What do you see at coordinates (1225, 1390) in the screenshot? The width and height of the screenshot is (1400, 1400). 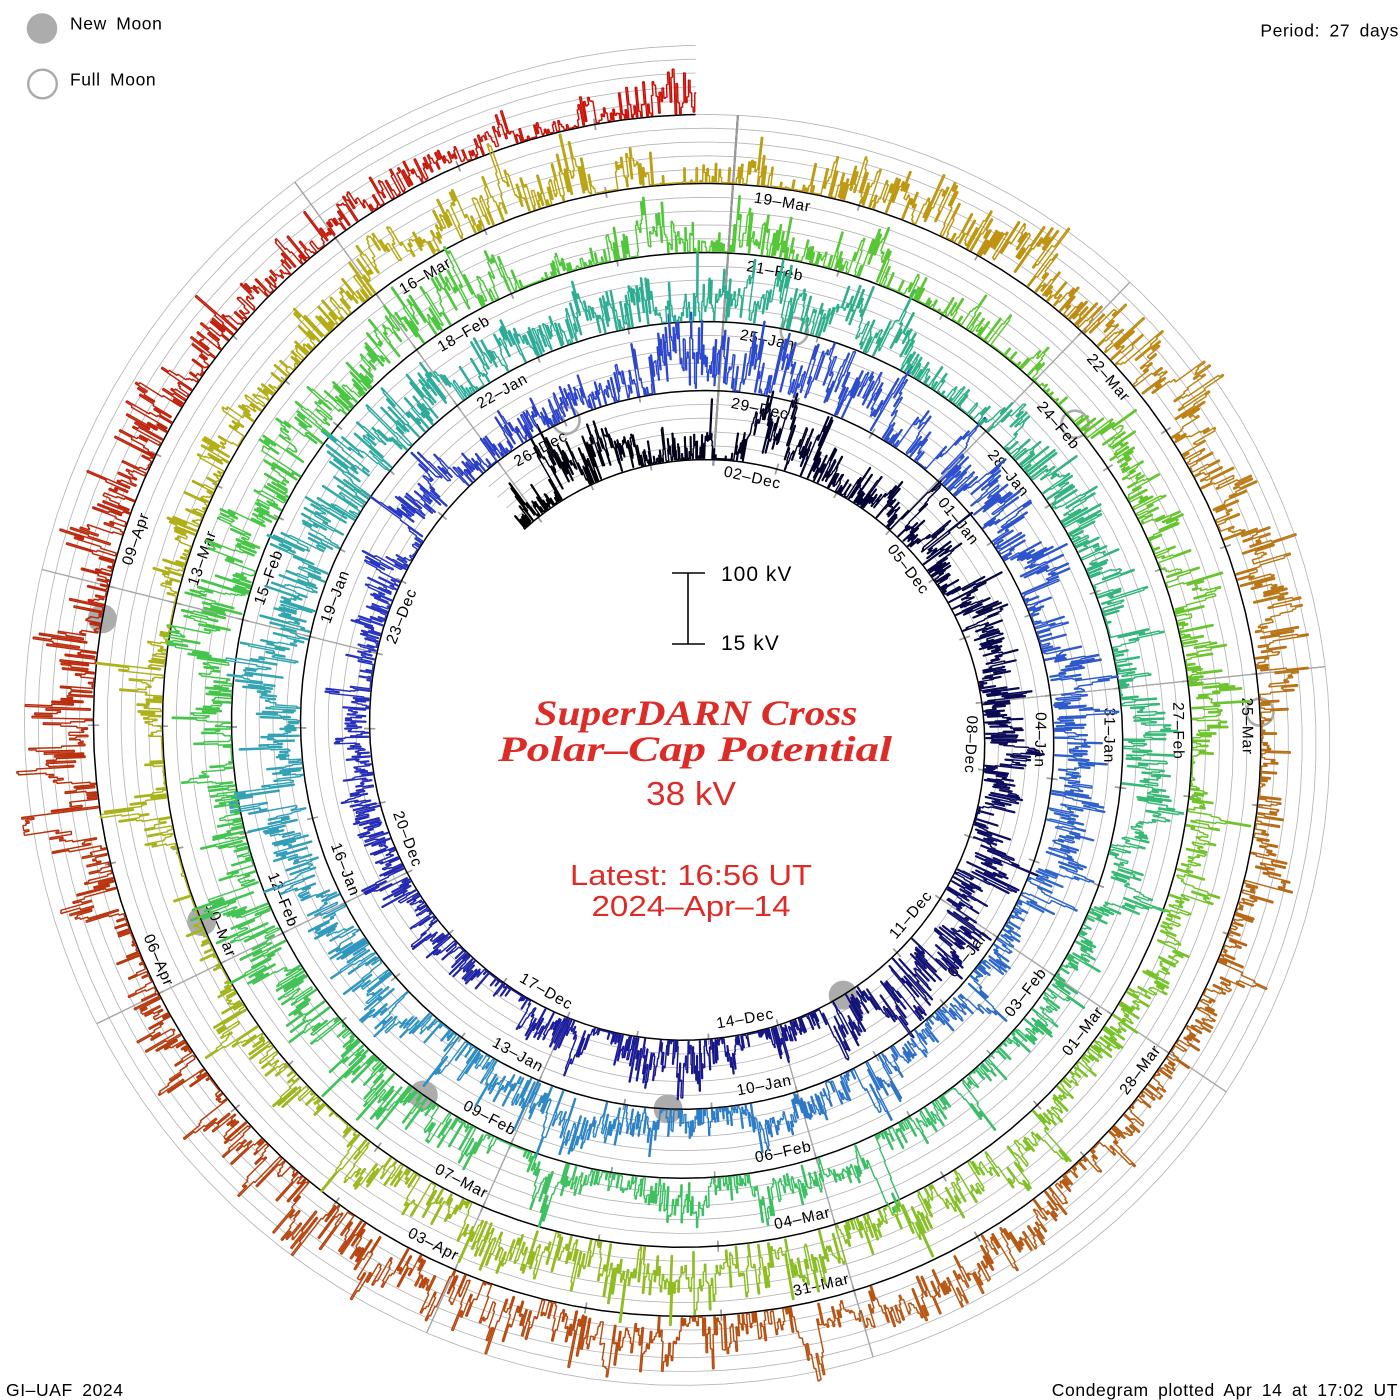 I see `svg-text:Condegram plotted Apr 14 at 17: Condegram plotted Apr 14 at 17:02 UT` at bounding box center [1225, 1390].